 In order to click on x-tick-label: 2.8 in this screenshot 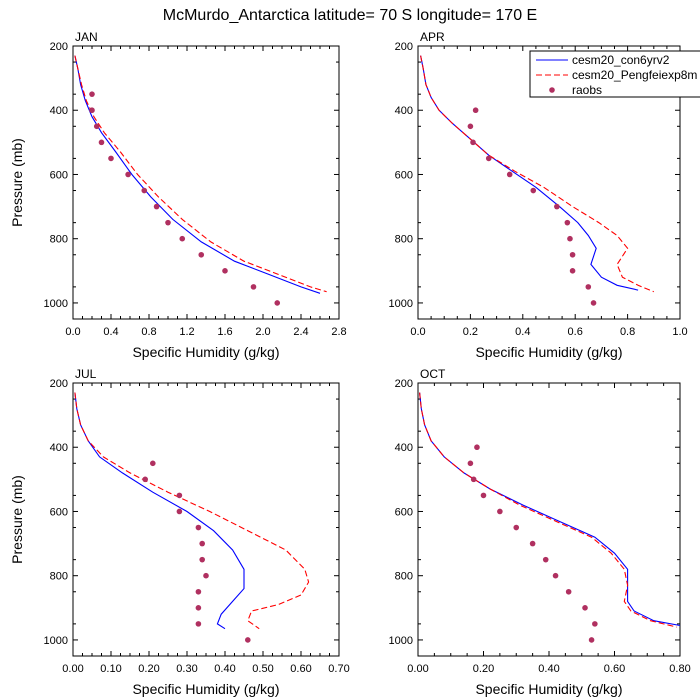, I will do `click(338, 332)`.